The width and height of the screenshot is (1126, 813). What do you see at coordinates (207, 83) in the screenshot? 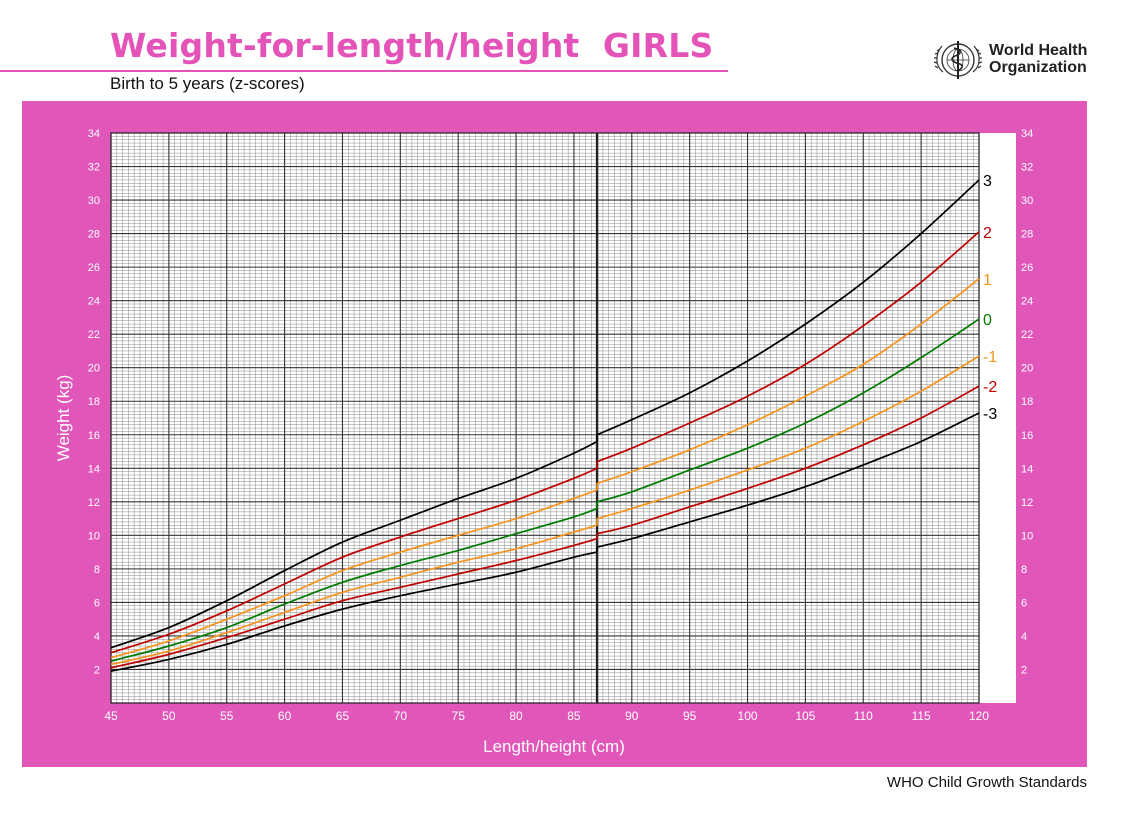
I see `chart-subtitle: Birth to 5 years (z-scores)` at bounding box center [207, 83].